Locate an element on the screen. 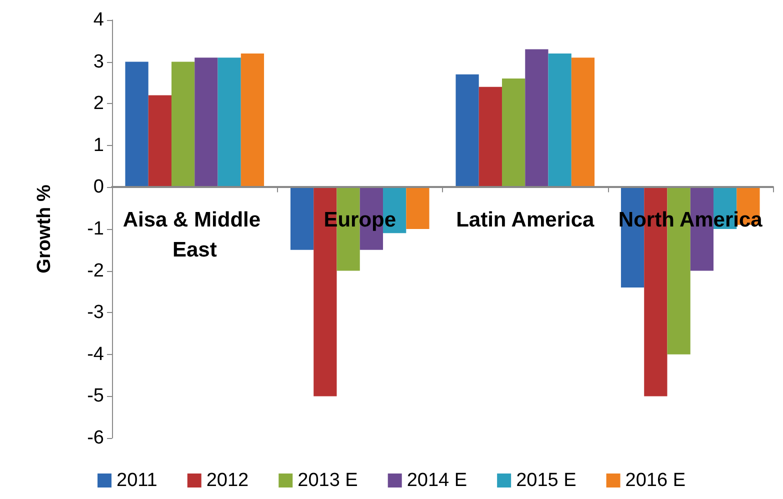 The image size is (783, 499). y-tick-label: -1 is located at coordinates (95, 229).